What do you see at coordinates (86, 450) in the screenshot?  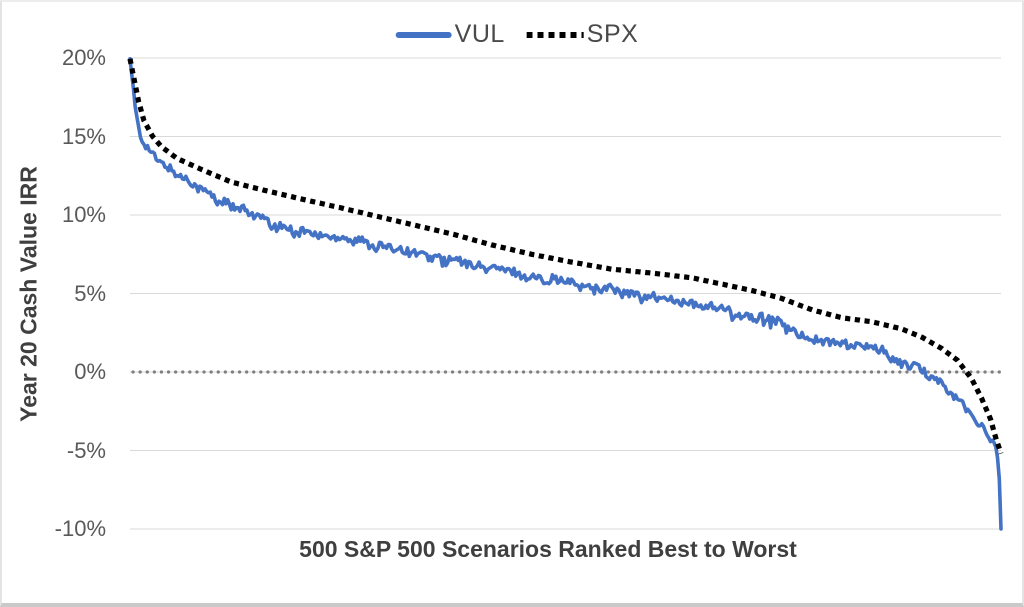 I see `y-tick-label: -5%` at bounding box center [86, 450].